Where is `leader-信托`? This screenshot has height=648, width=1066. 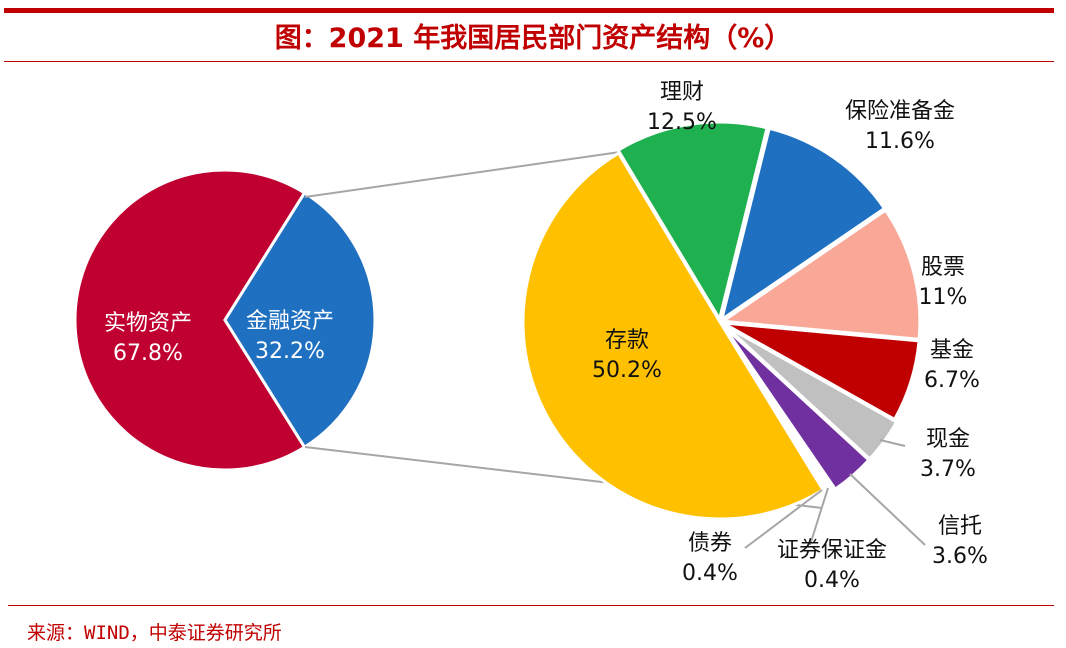
leader-信托 is located at coordinates (887, 509).